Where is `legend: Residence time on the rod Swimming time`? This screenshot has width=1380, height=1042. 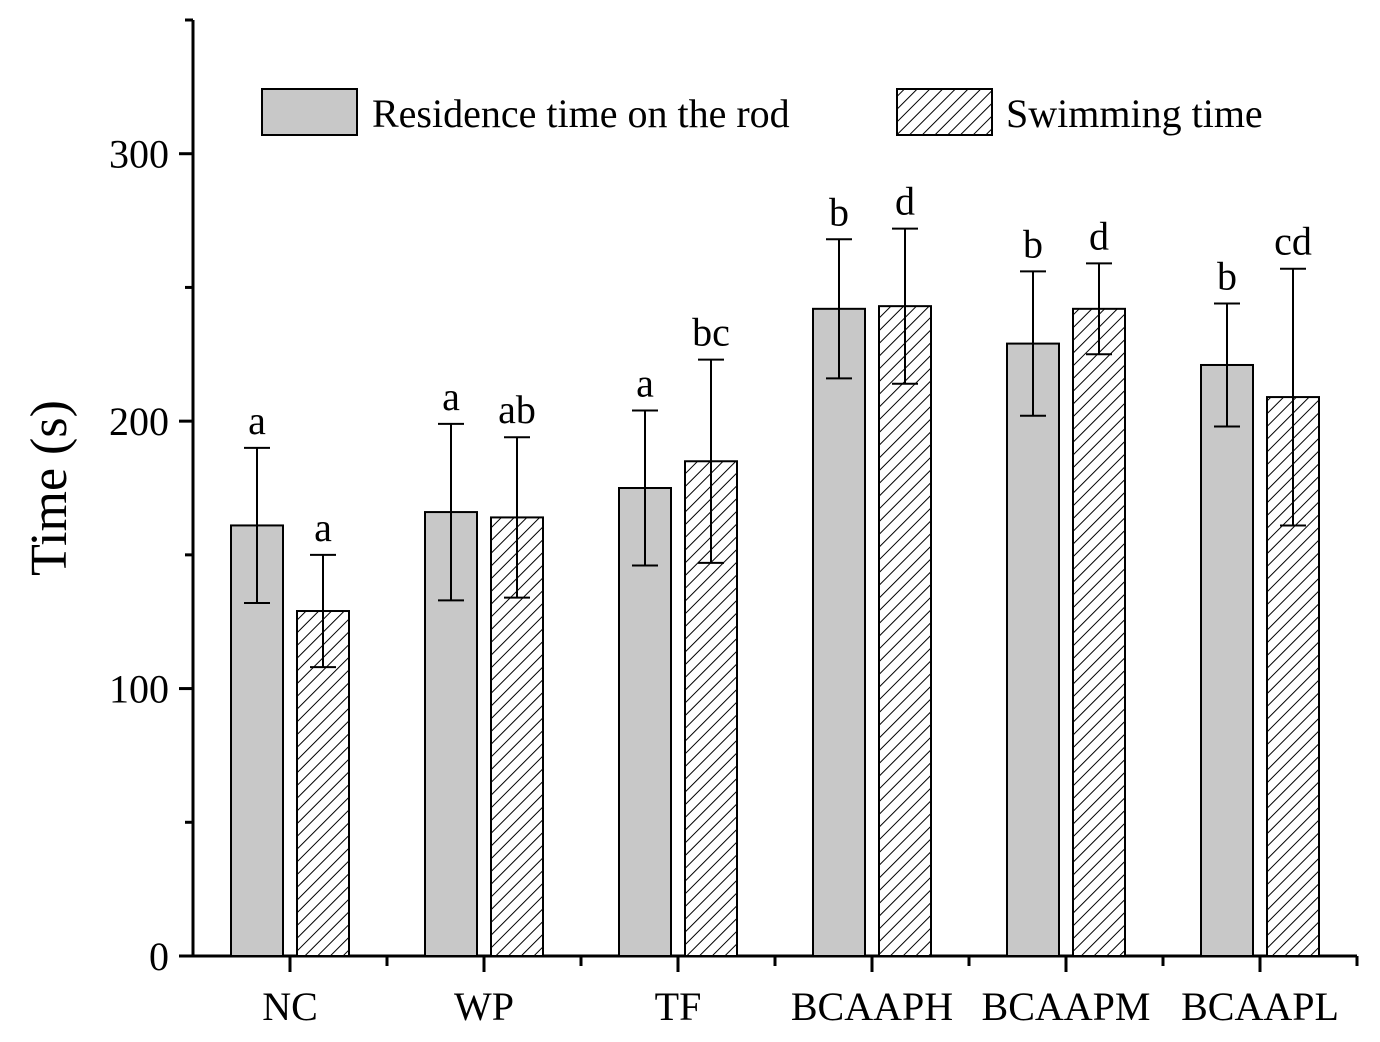
legend: Residence time on the rod Swimming time is located at coordinates (762, 112).